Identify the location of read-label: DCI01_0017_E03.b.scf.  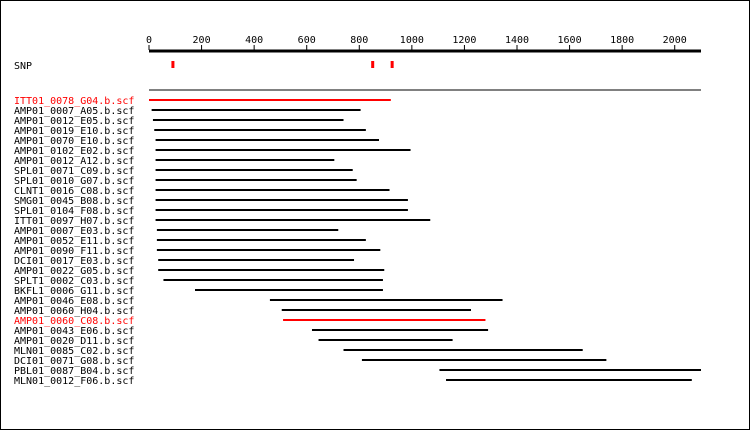
(74, 261).